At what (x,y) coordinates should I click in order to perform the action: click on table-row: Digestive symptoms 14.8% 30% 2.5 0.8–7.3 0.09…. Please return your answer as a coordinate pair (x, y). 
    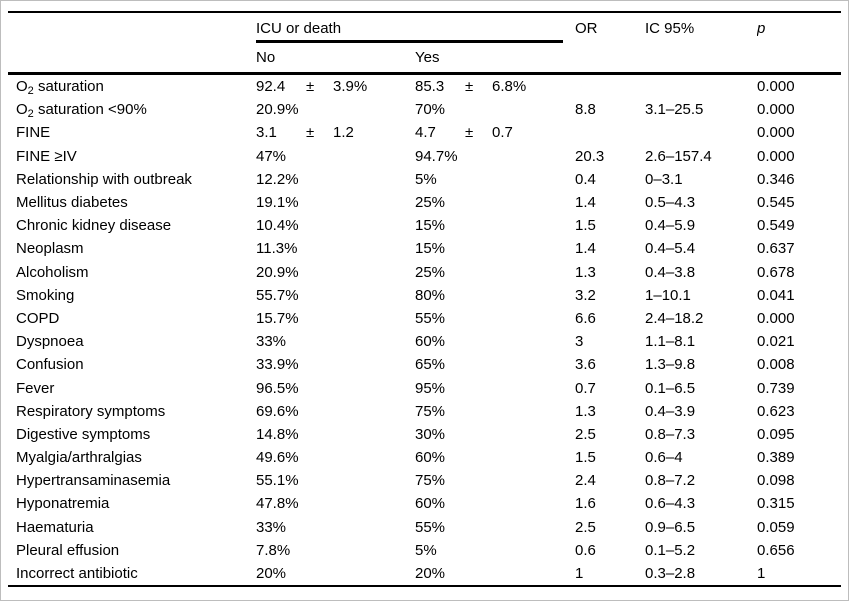
    Looking at the image, I should click on (424, 434).